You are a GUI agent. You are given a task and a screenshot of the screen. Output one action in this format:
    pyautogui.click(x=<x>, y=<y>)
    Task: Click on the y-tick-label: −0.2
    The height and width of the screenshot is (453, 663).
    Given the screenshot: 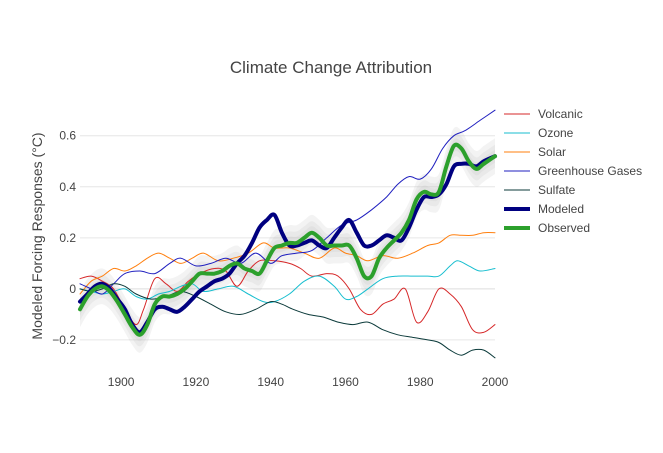 What is the action you would take?
    pyautogui.click(x=64, y=340)
    